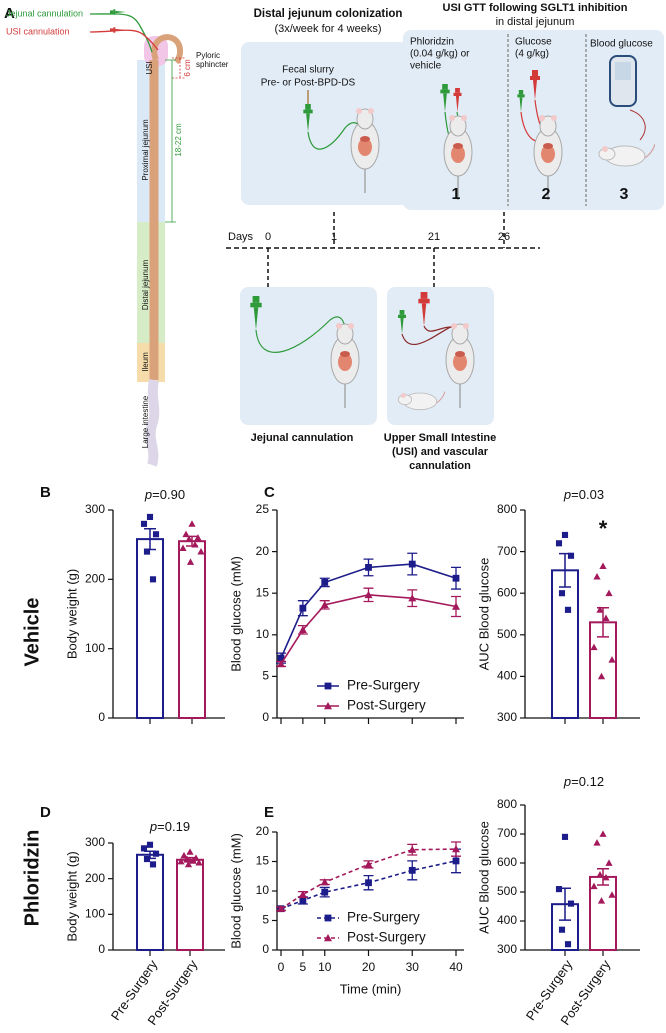 The height and width of the screenshot is (1033, 666). I want to click on y-tick-label: 0, so click(265, 717).